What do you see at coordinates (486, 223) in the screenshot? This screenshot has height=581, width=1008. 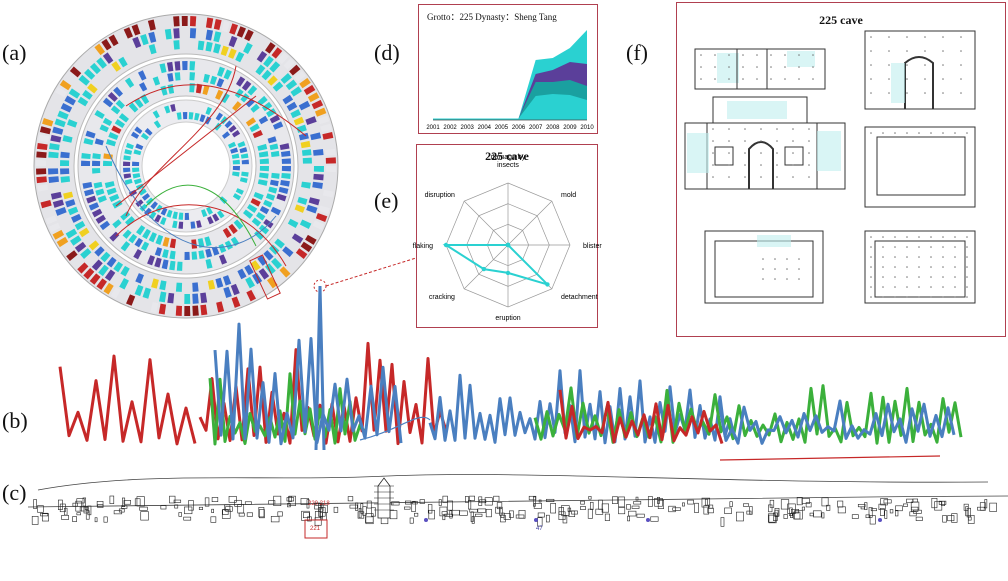 I see `radar-spoke` at bounding box center [486, 223].